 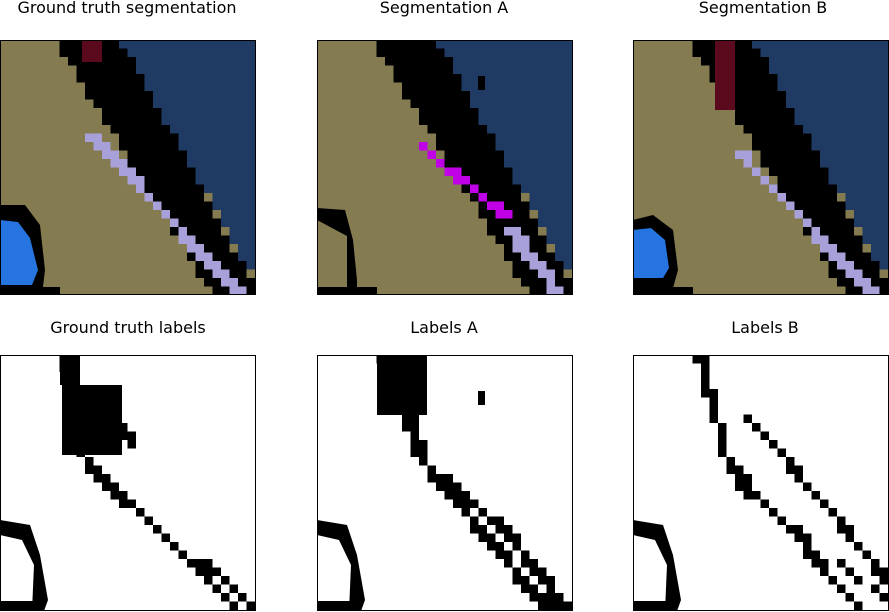 What do you see at coordinates (127, 8) in the screenshot?
I see `panel-title-gt-seg: Ground truth segmentation` at bounding box center [127, 8].